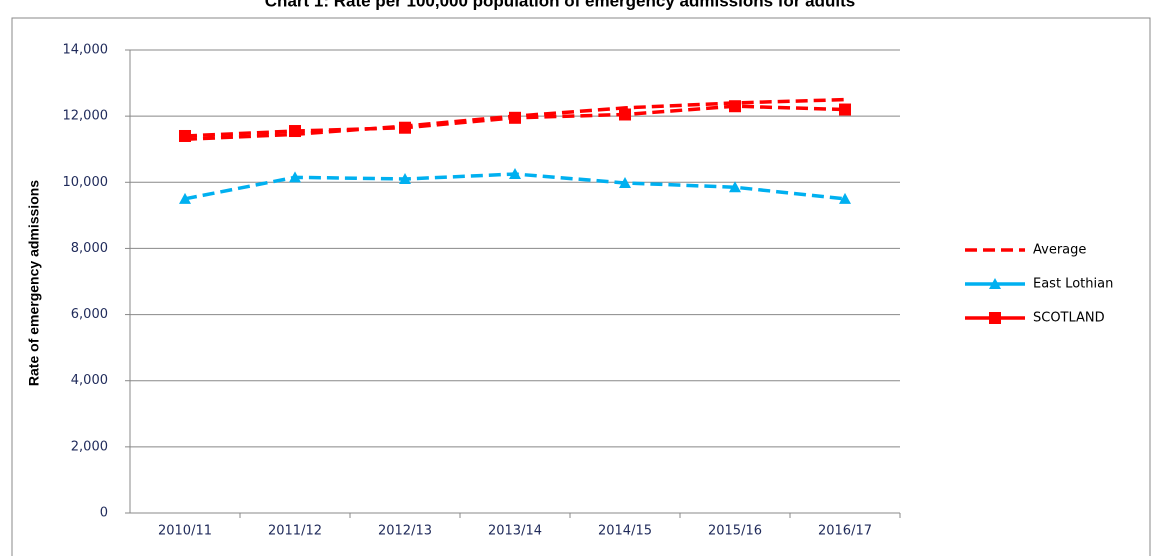 Image resolution: width=1152 pixels, height=556 pixels. I want to click on x-tick-label: 2012/13, so click(405, 531).